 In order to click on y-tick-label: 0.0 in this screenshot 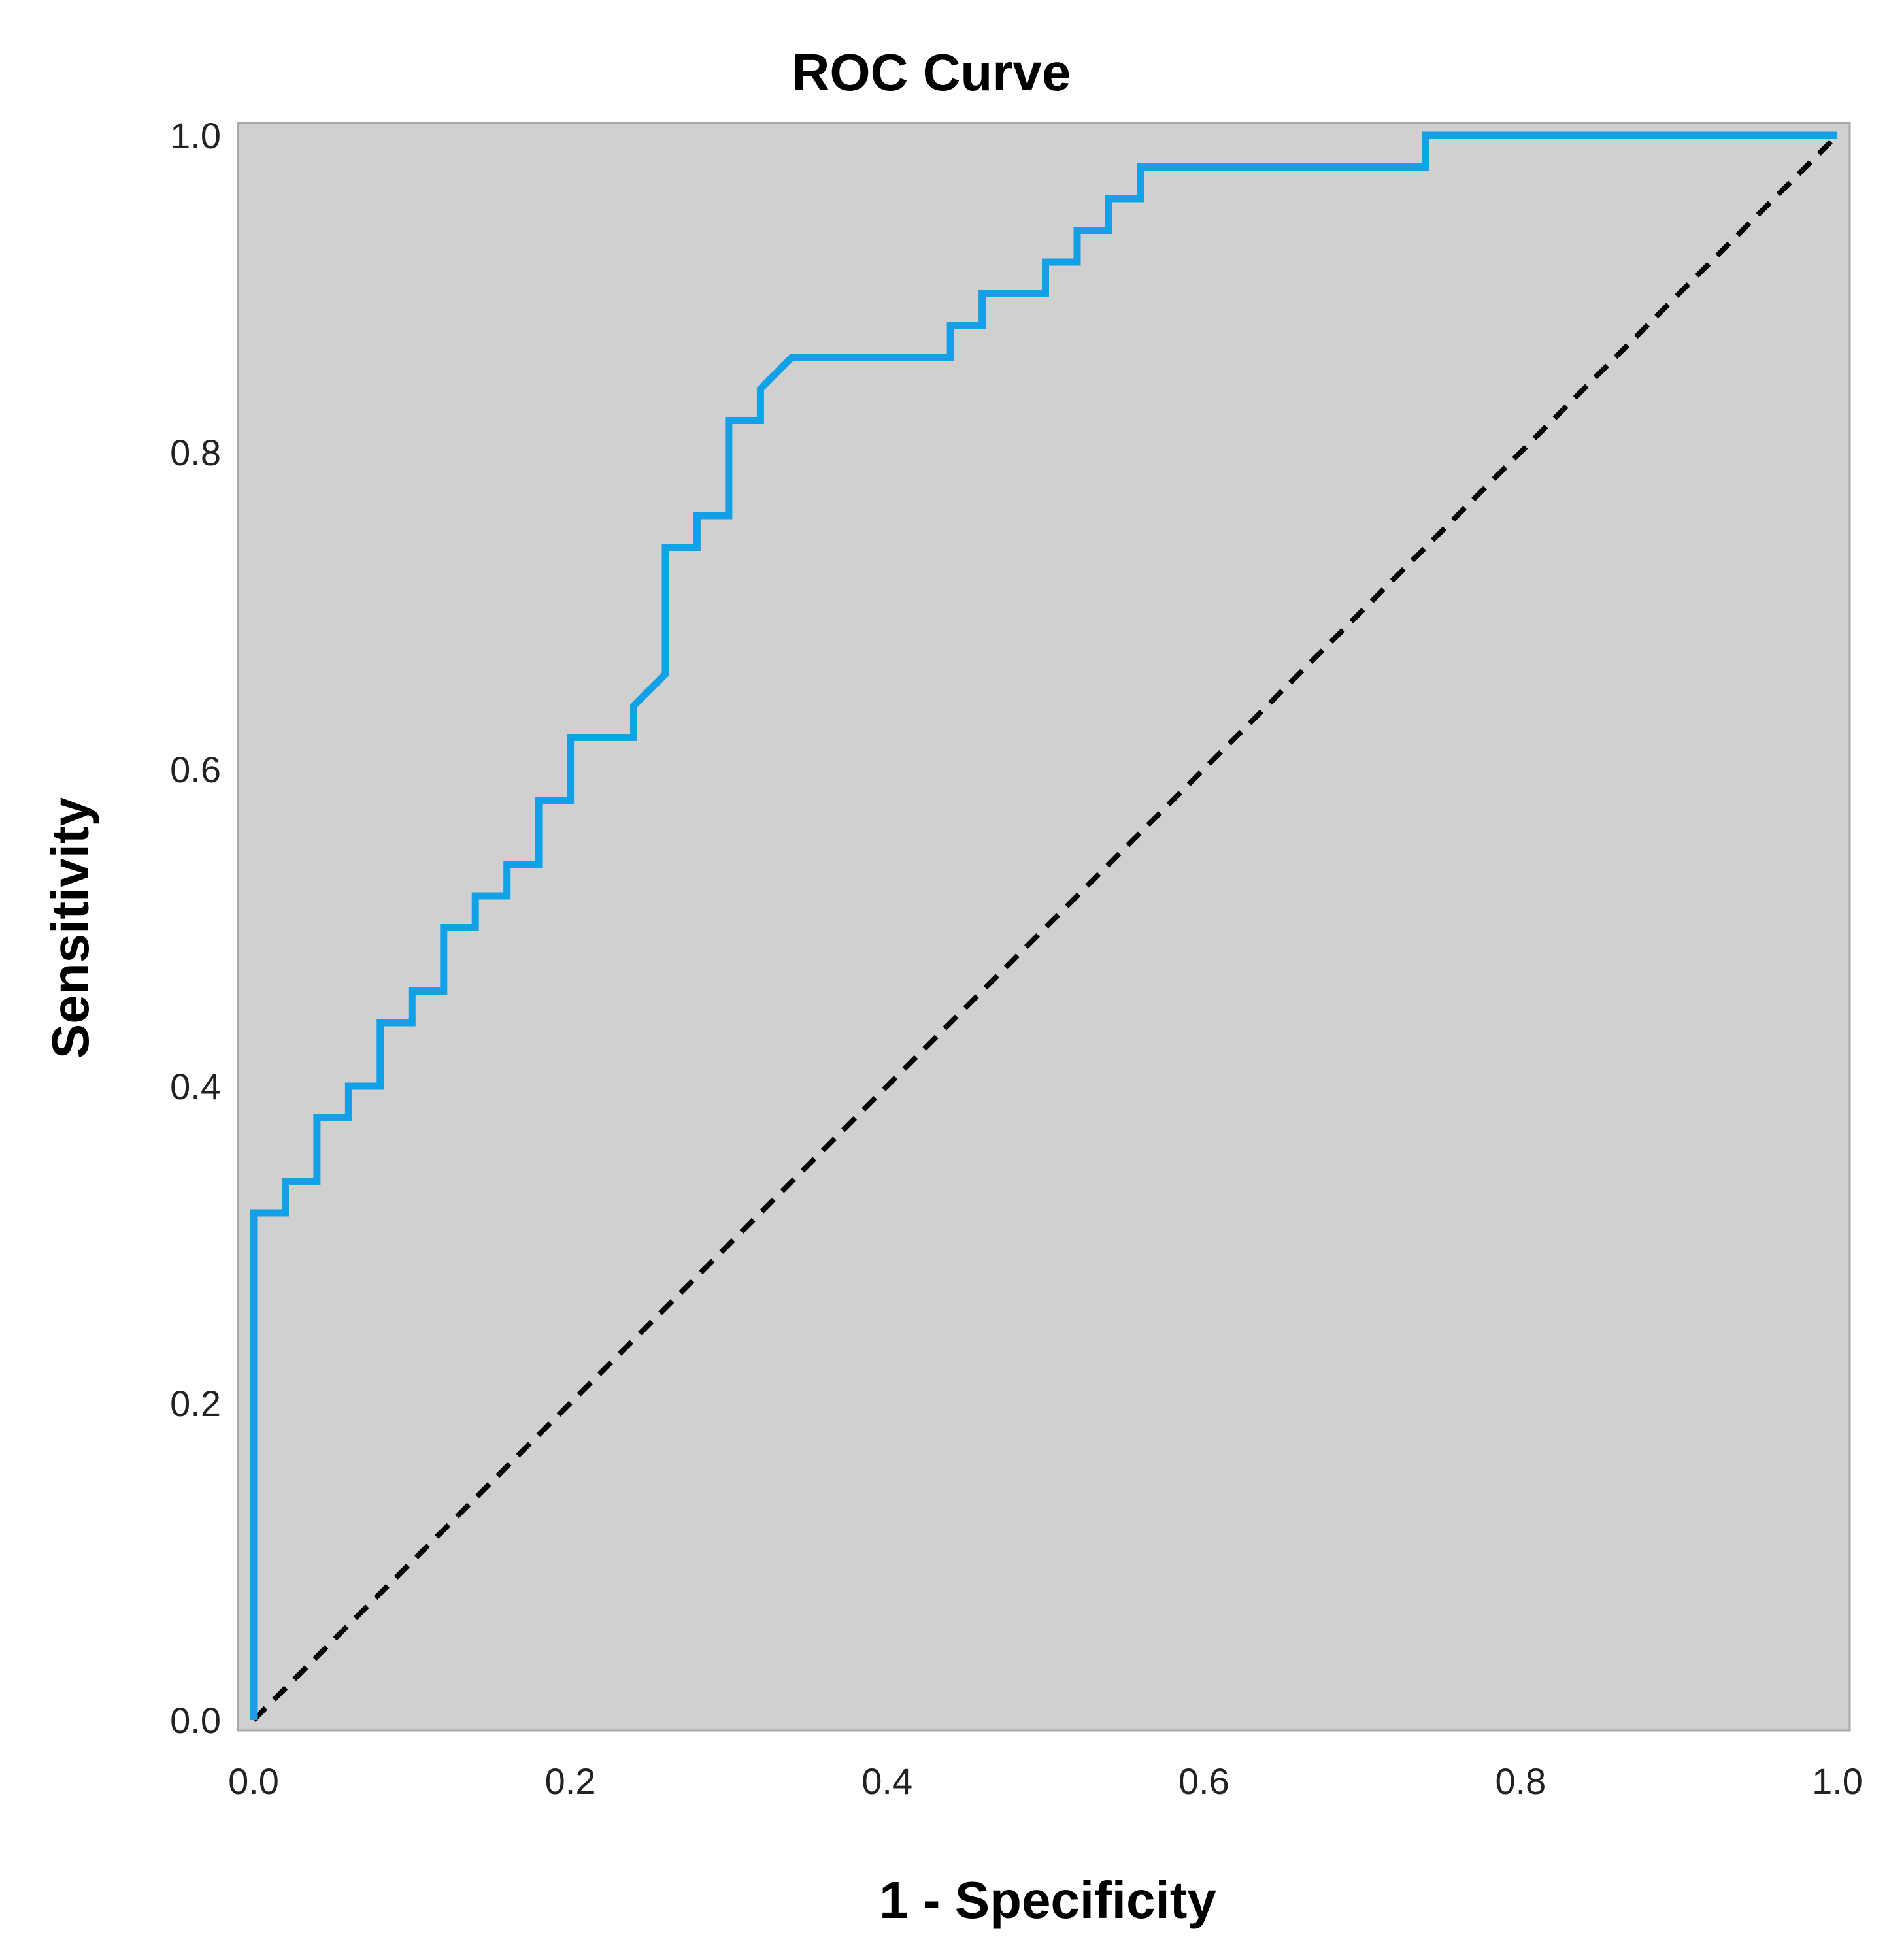, I will do `click(195, 1720)`.